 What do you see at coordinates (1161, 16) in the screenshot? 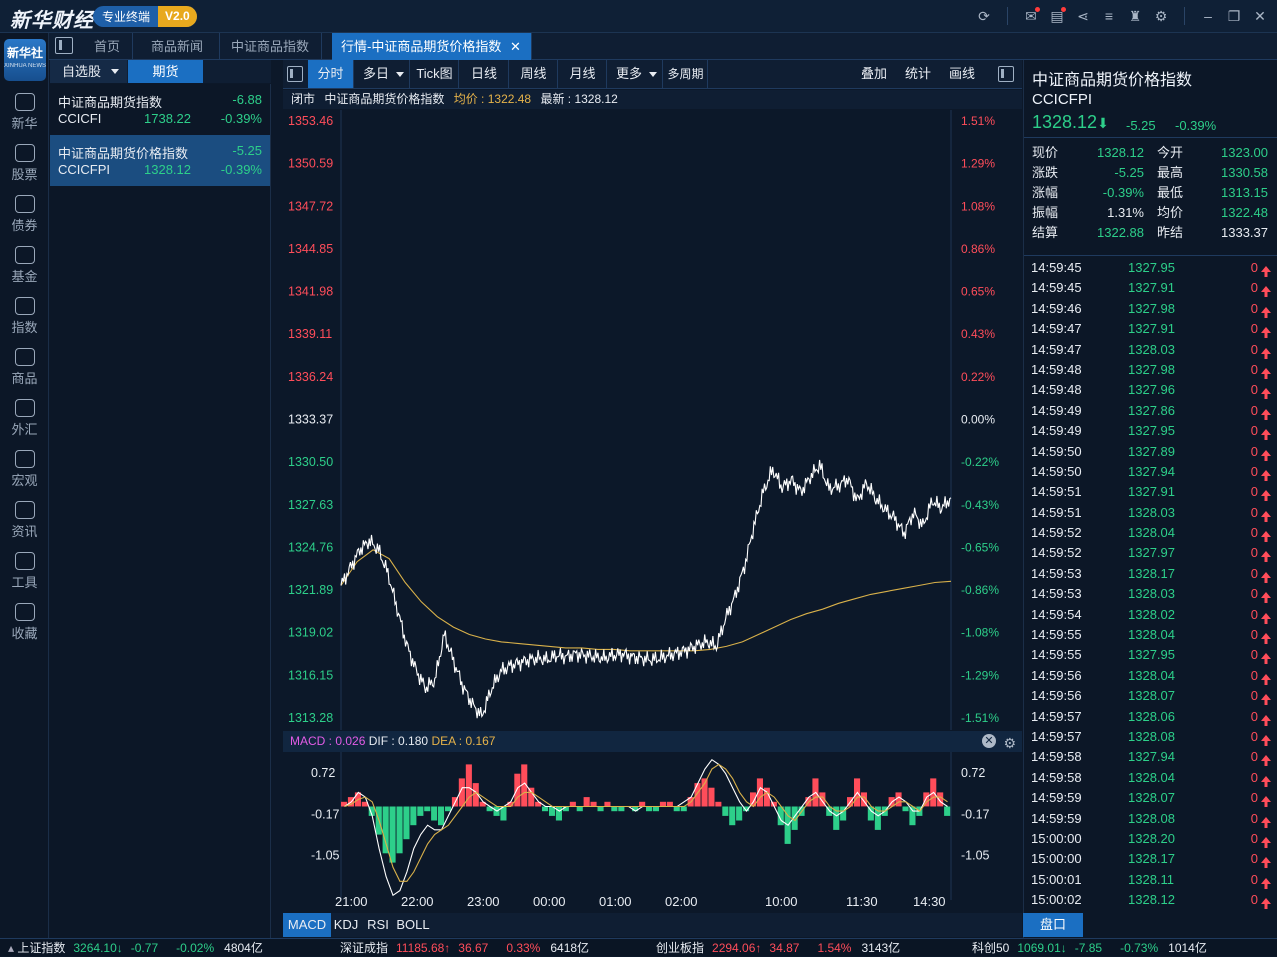
I see `settings-gear-icon: ⚙` at bounding box center [1161, 16].